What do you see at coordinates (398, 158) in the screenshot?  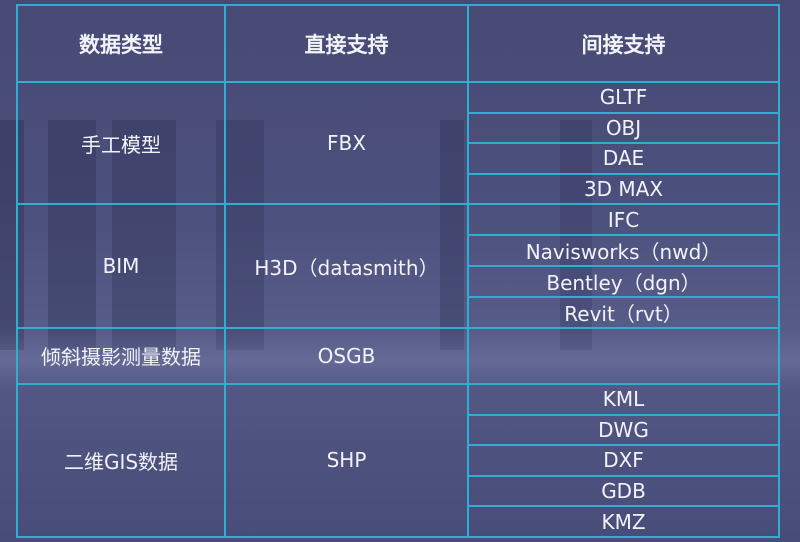 I see `table-row: DAE` at bounding box center [398, 158].